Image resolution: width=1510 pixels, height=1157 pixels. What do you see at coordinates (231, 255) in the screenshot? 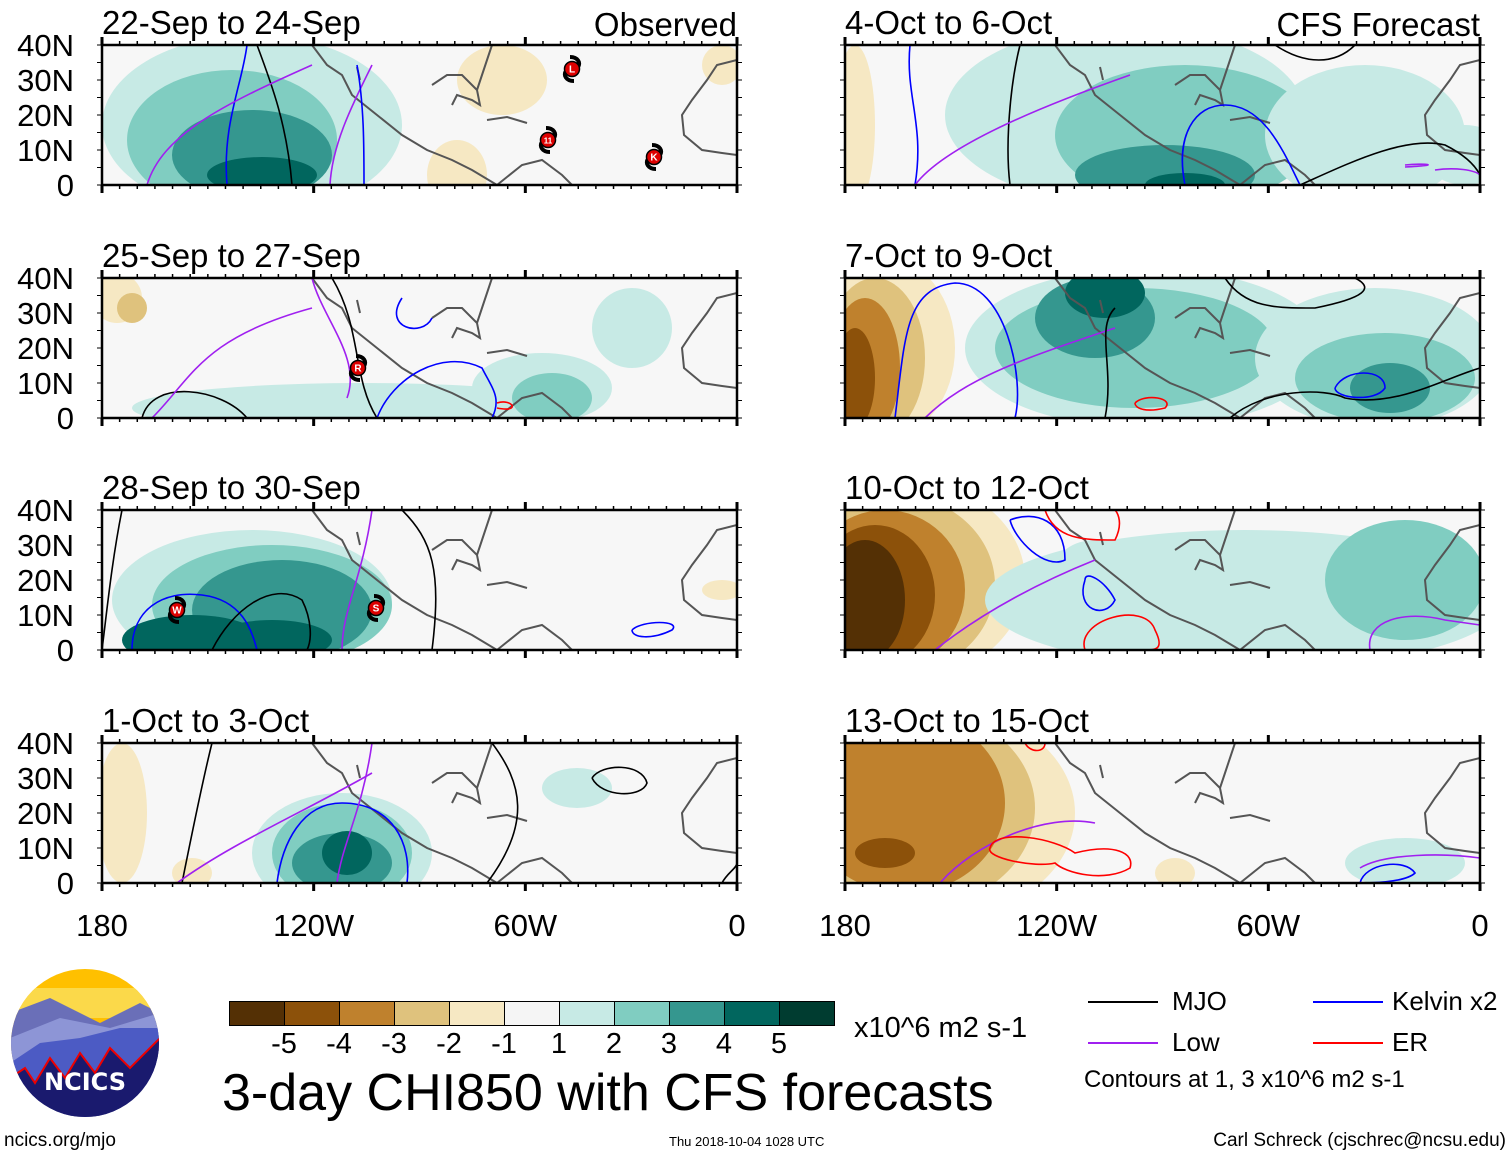
I see `panel-title: 25-Sep to 27-Sep` at bounding box center [231, 255].